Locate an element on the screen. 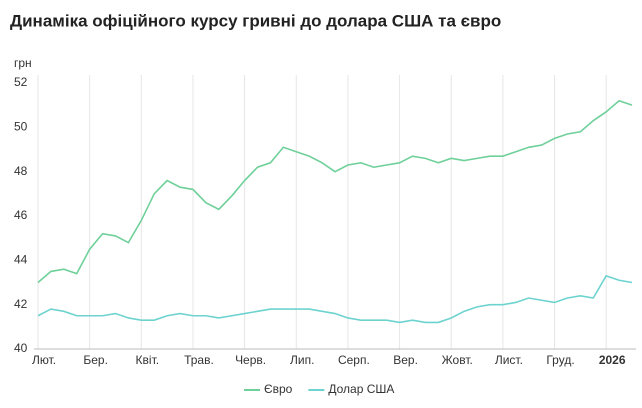 This screenshot has height=408, width=642. x-tick-label: Черв. is located at coordinates (250, 360).